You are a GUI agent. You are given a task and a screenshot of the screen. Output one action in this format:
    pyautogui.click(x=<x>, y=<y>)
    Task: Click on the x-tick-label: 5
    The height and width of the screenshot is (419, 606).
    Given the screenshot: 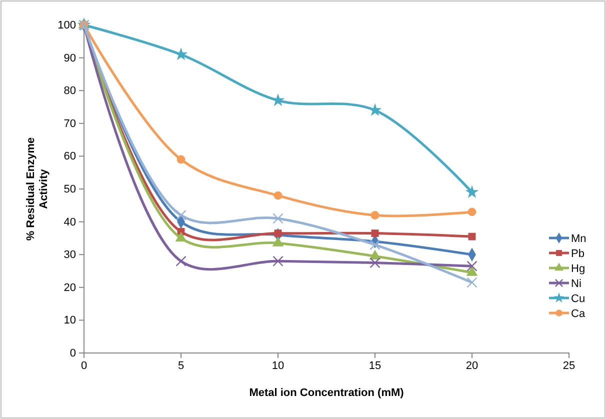 What is the action you would take?
    pyautogui.click(x=181, y=366)
    